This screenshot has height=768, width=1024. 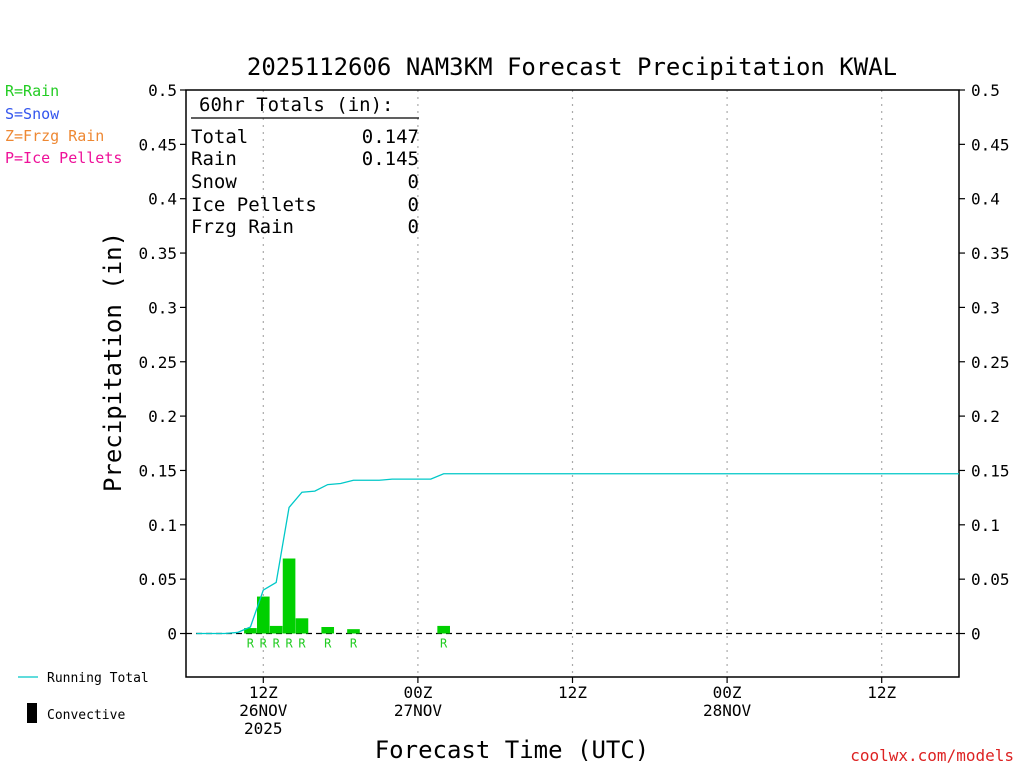 I want to click on legend-frzg-rain: Z=Frzg Rain, so click(x=54, y=136).